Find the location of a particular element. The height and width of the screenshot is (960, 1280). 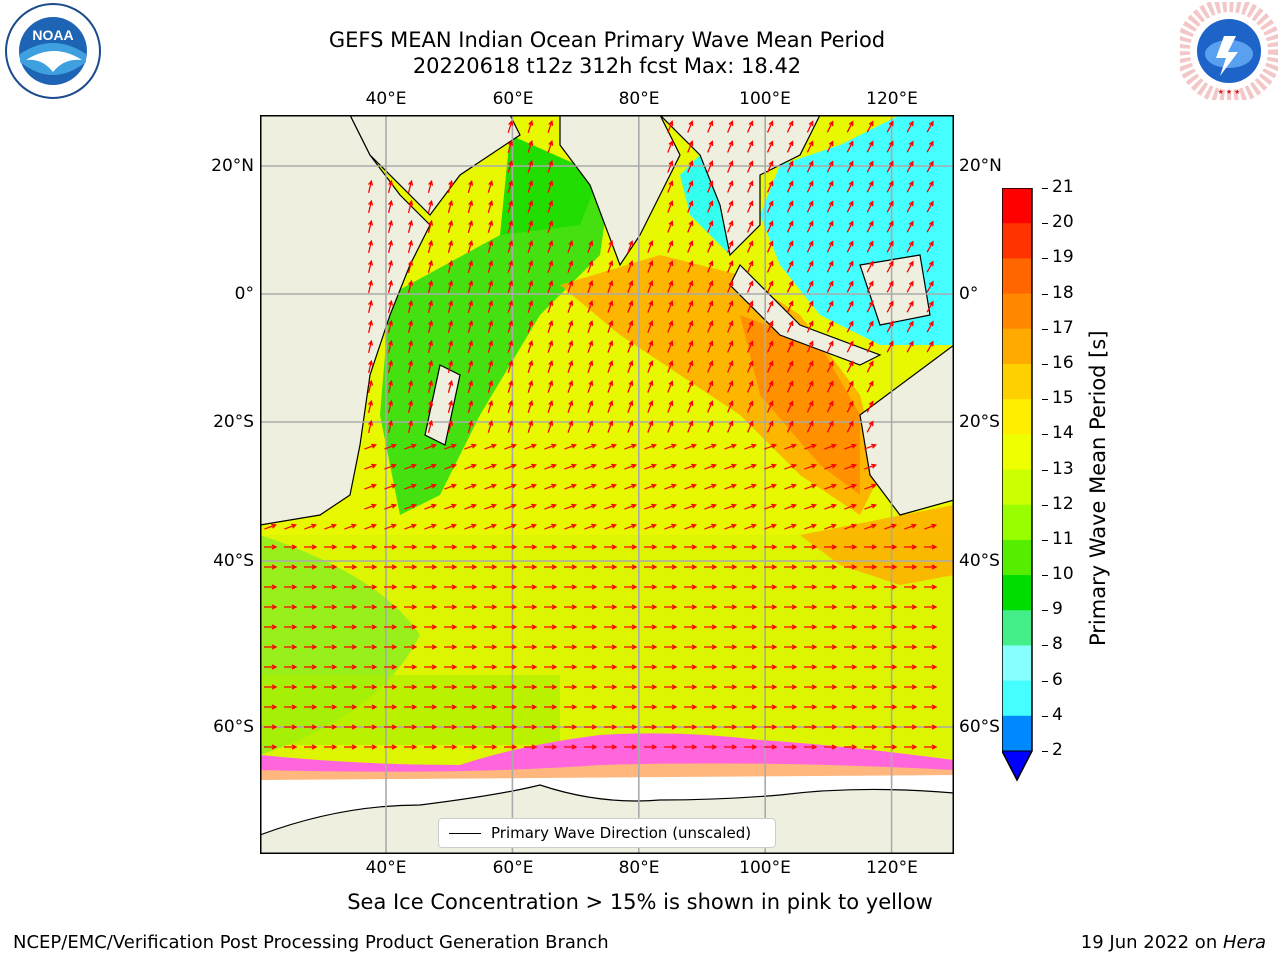

colorbar-tick is located at coordinates (1045, 364).